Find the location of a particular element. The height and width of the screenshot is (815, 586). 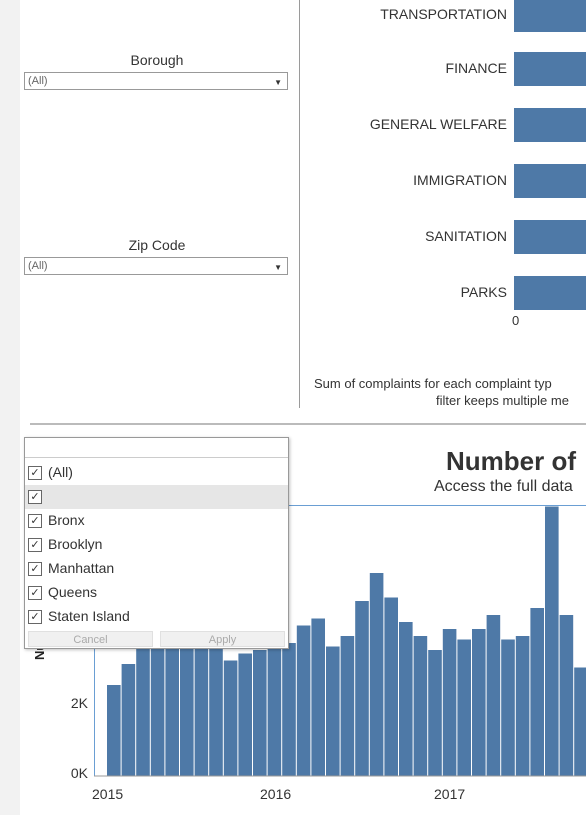

bar-axis-zero-label: 0 is located at coordinates (516, 320).